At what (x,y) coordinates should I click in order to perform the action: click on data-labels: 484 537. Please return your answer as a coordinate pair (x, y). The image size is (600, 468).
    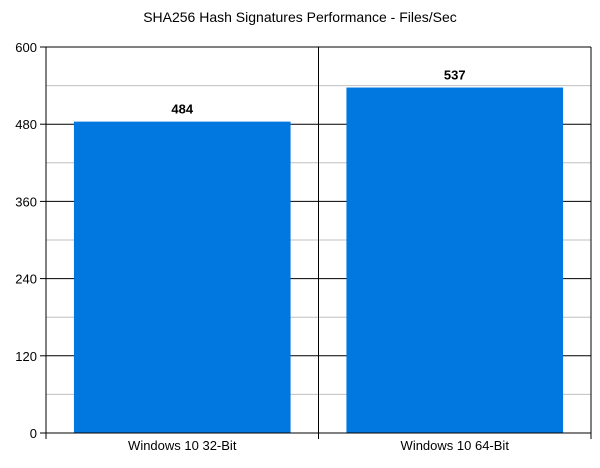
    Looking at the image, I should click on (318, 92).